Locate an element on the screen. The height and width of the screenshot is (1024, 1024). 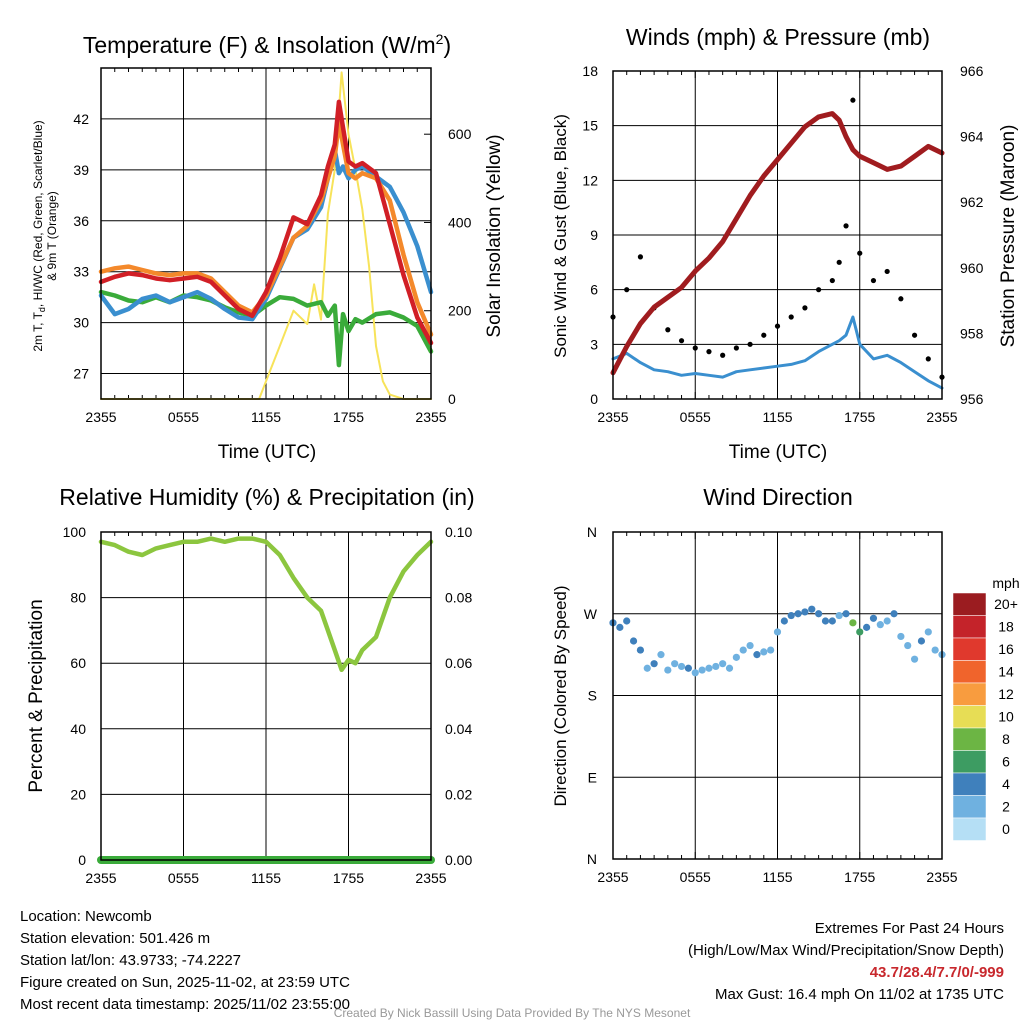
winds-ytick-label: 12 is located at coordinates (590, 180).